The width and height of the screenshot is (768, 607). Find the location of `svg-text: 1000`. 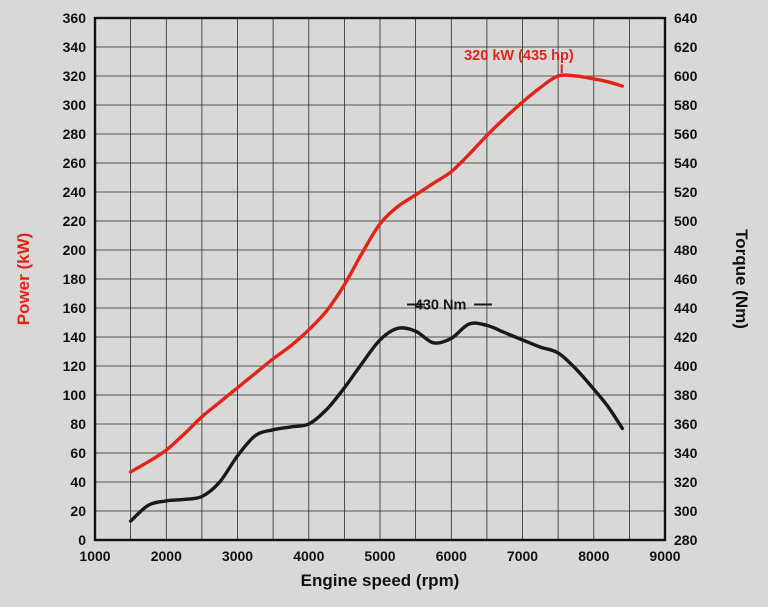

svg-text: 1000 is located at coordinates (94, 556).